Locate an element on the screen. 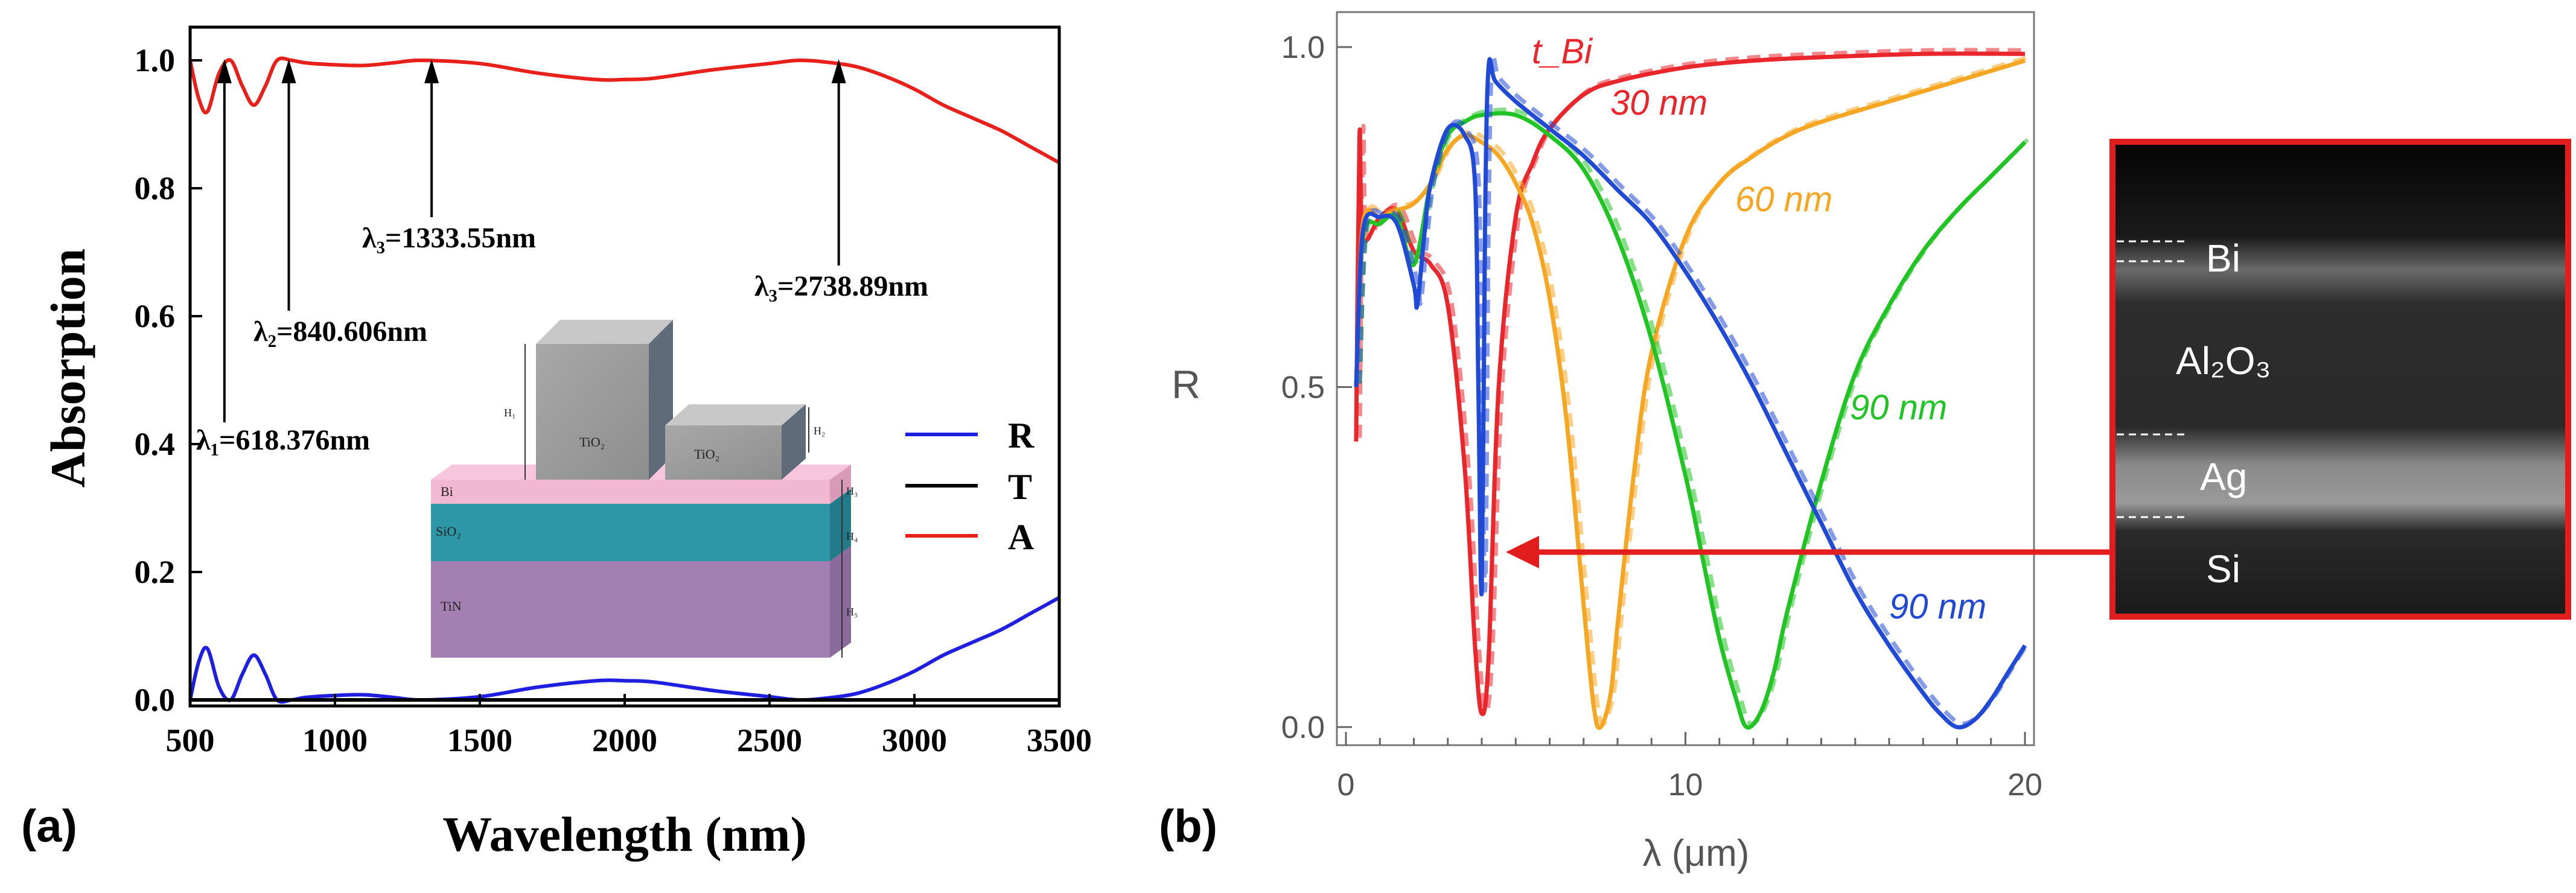  annotation-label: λ₂=840.606nm is located at coordinates (340, 332).